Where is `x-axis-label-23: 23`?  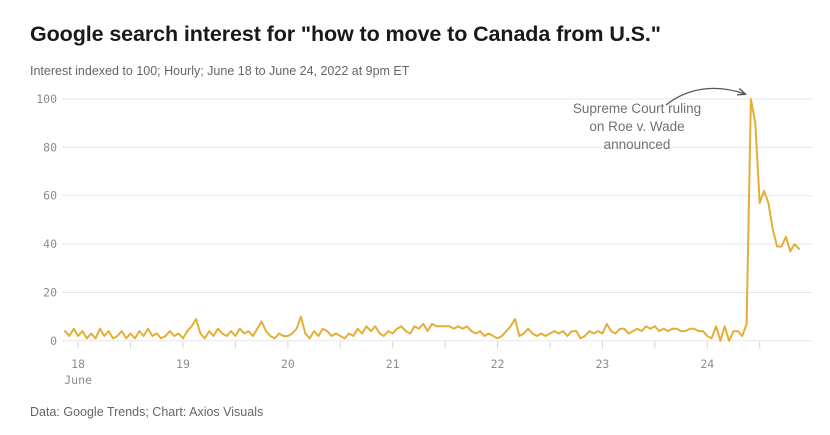 x-axis-label-23: 23 is located at coordinates (602, 364).